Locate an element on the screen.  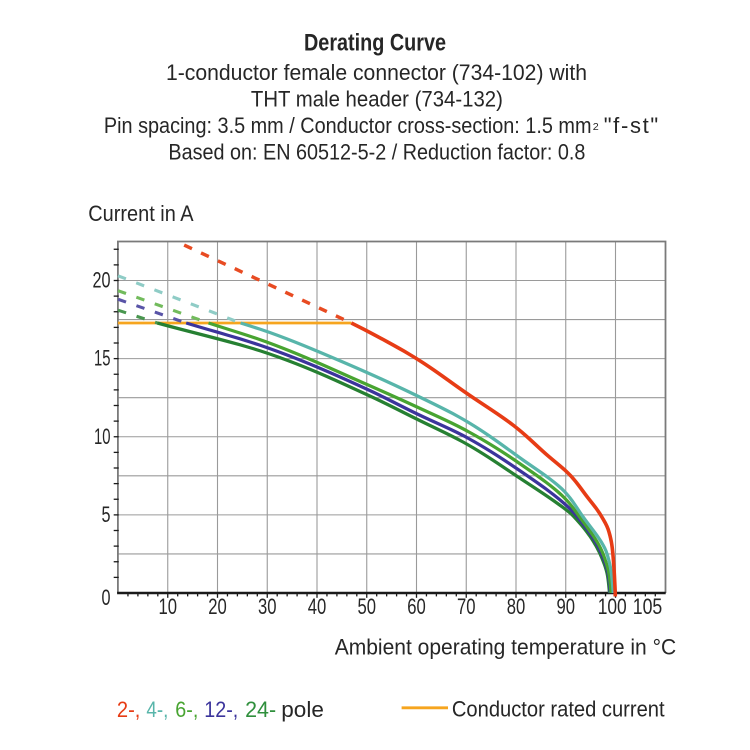
svg-text:Ambient operating temperature: Ambient operating temperature in °C is located at coordinates (506, 646).